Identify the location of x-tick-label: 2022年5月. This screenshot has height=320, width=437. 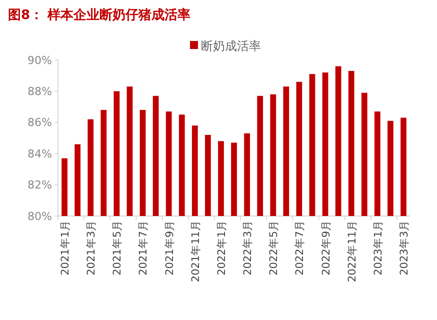
(274, 248).